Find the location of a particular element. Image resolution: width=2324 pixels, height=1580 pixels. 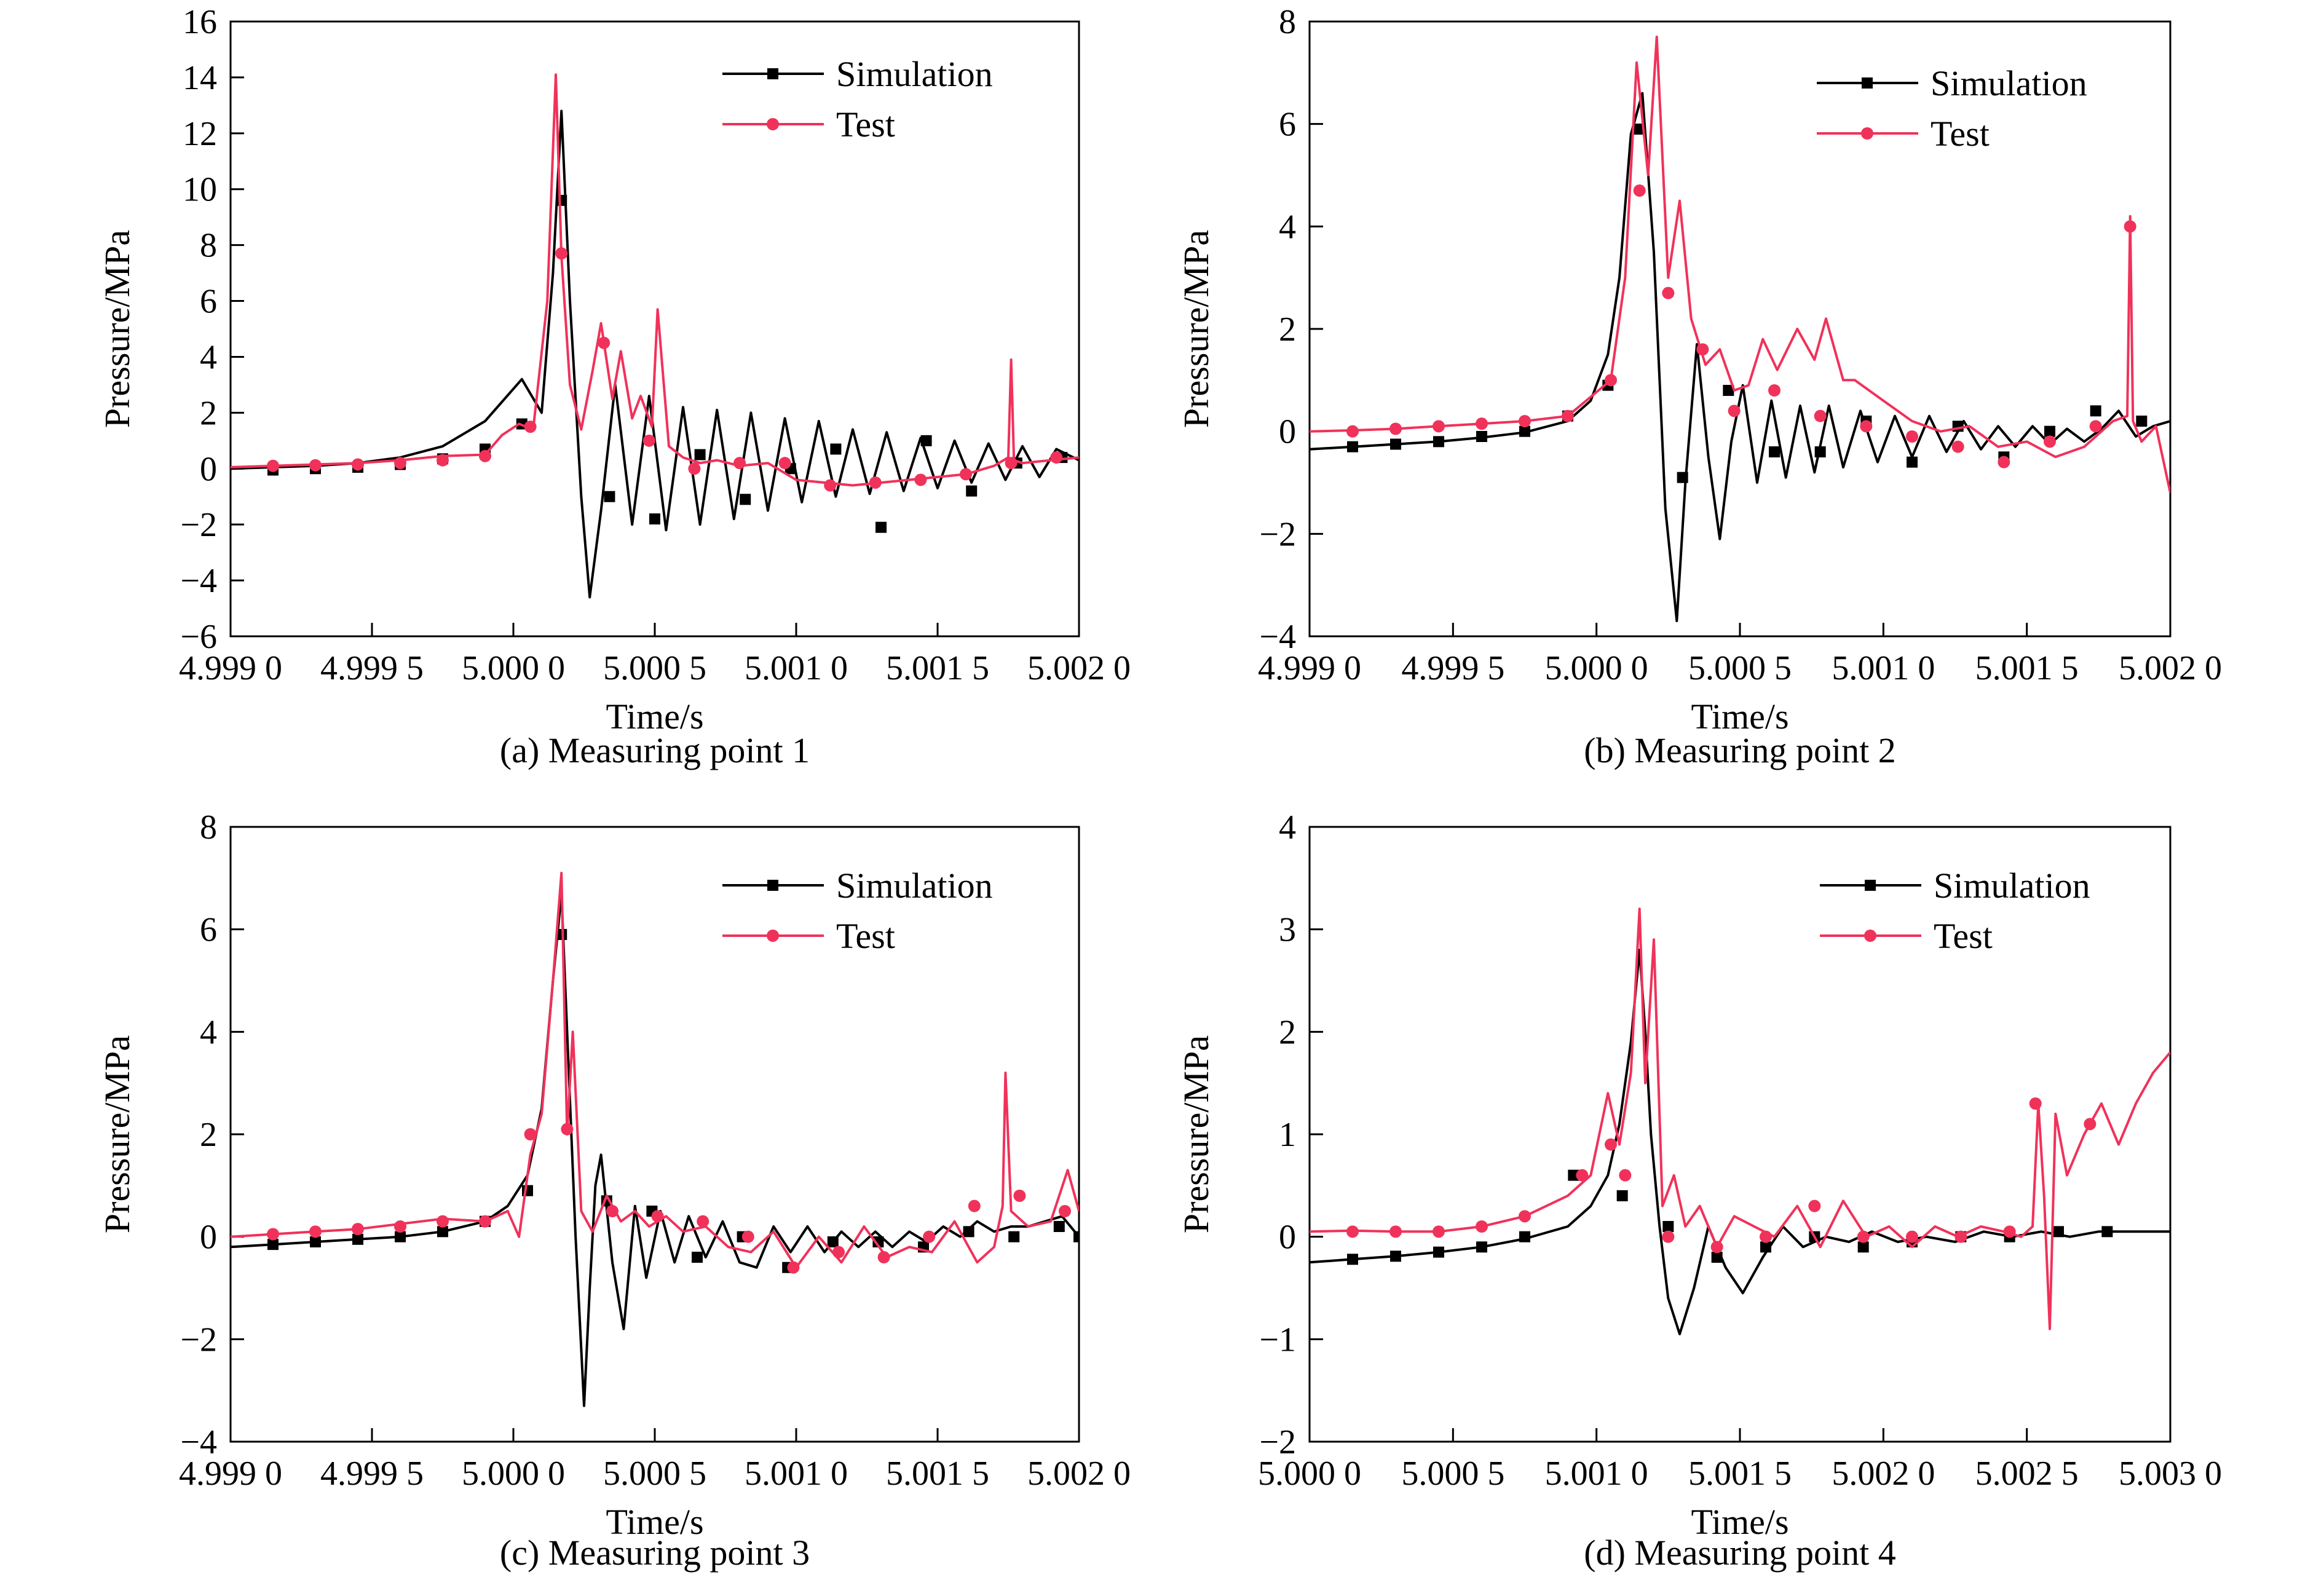

legend-simulation-label: Simulation is located at coordinates (914, 886).